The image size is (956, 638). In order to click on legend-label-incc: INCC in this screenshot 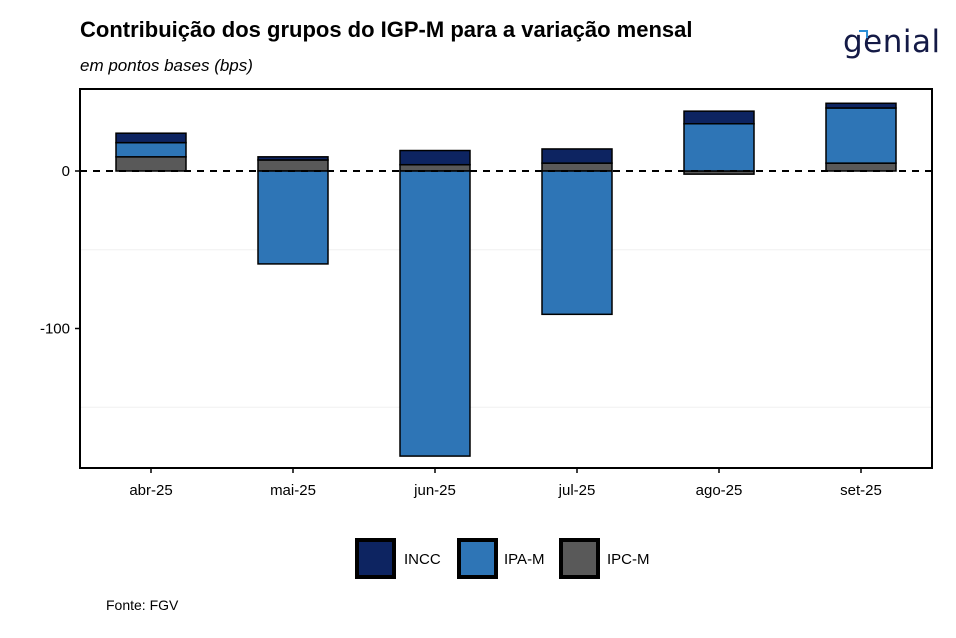, I will do `click(422, 559)`.